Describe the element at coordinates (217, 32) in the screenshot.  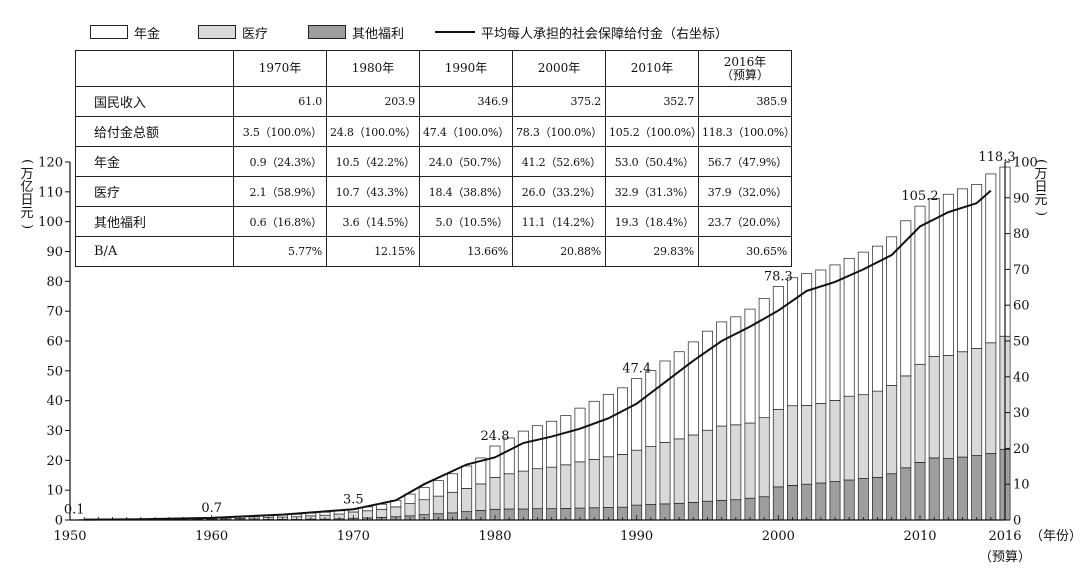
I see `legend-swatch-medical` at that location.